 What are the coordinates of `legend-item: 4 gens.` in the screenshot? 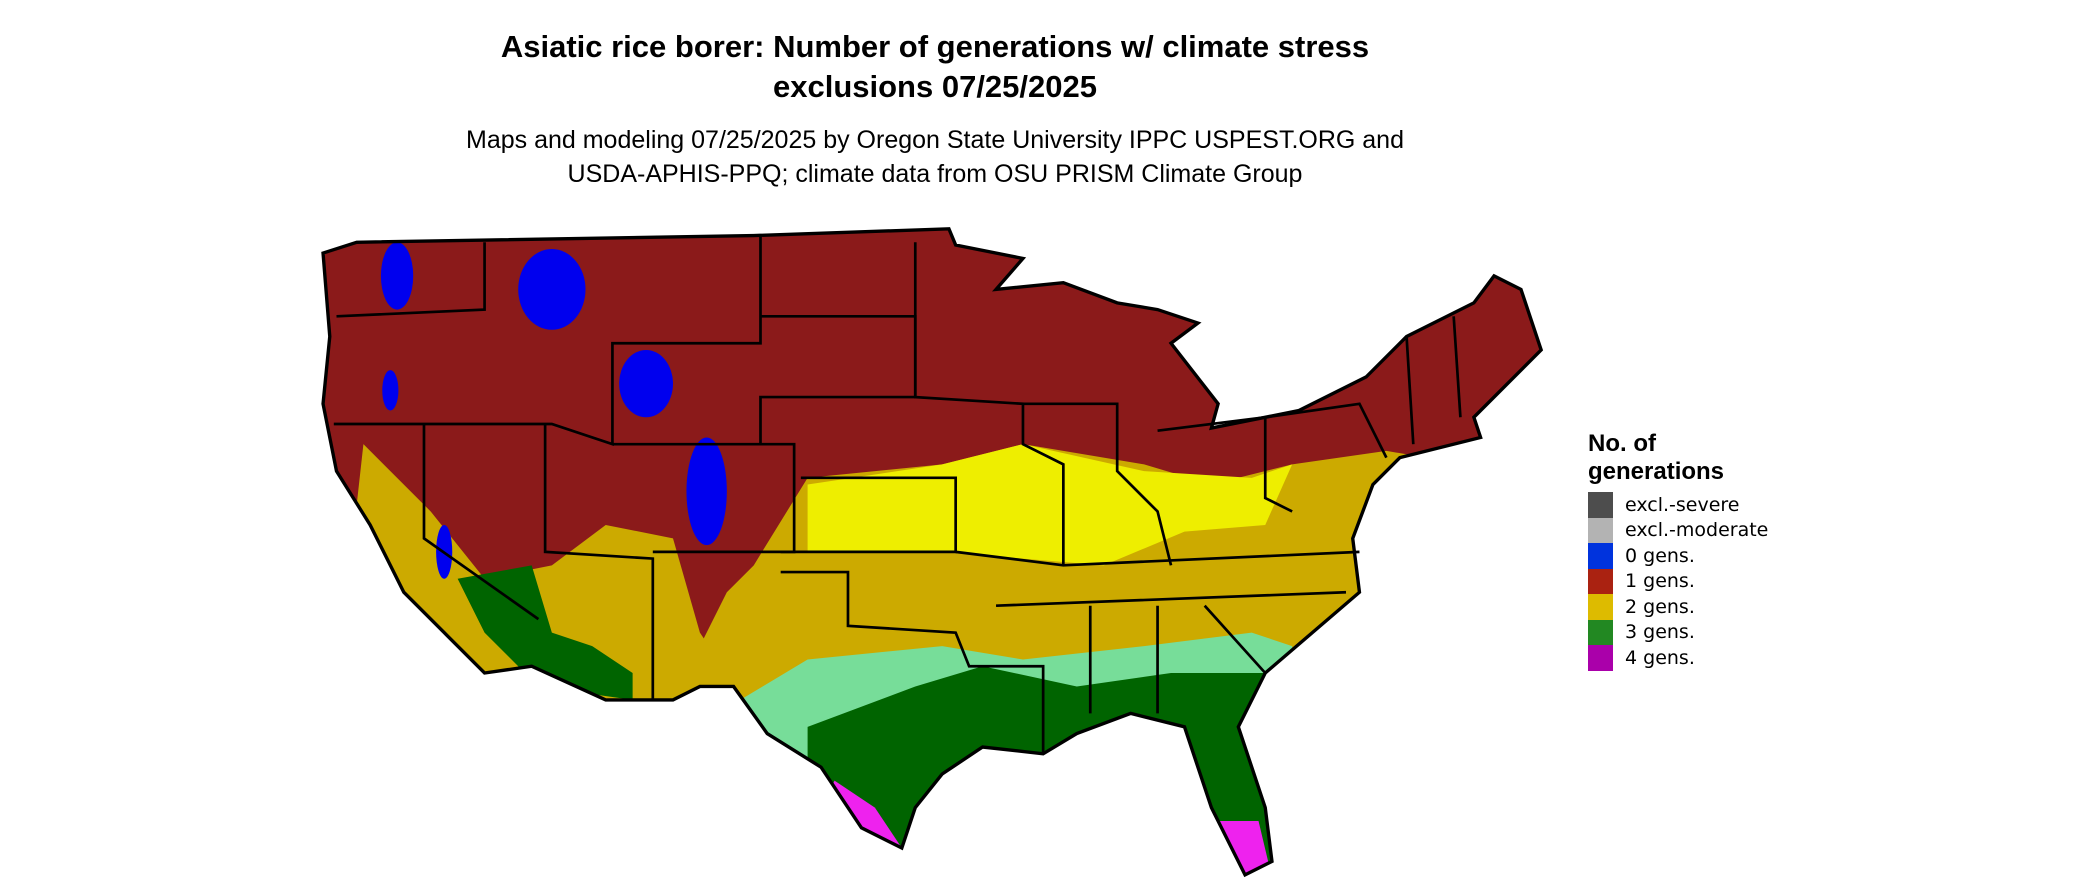 It's located at (1678, 658).